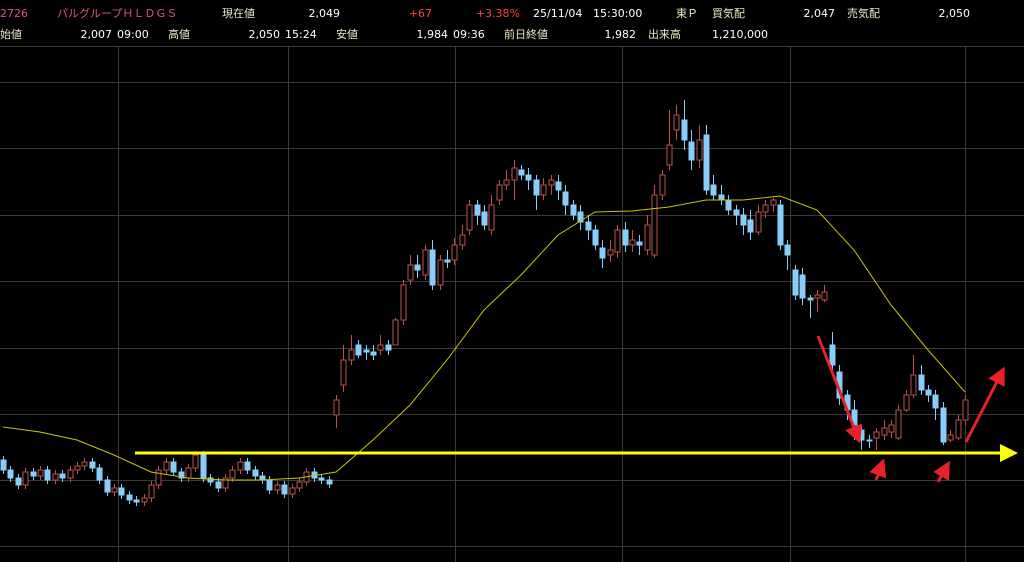  What do you see at coordinates (117, 13) in the screenshot?
I see `header-name: パルグループＨＬＤＧＳ` at bounding box center [117, 13].